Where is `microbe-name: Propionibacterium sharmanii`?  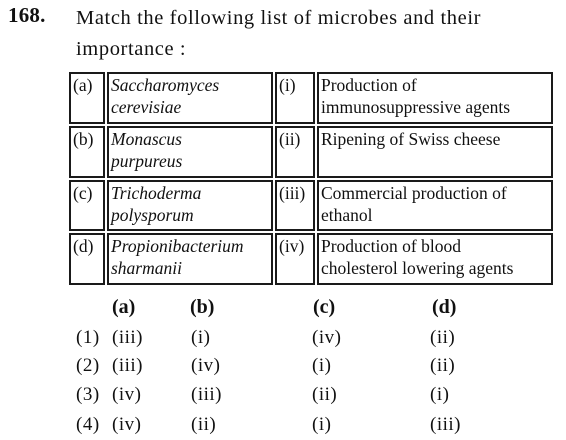
microbe-name: Propionibacterium sharmanii is located at coordinates (190, 259).